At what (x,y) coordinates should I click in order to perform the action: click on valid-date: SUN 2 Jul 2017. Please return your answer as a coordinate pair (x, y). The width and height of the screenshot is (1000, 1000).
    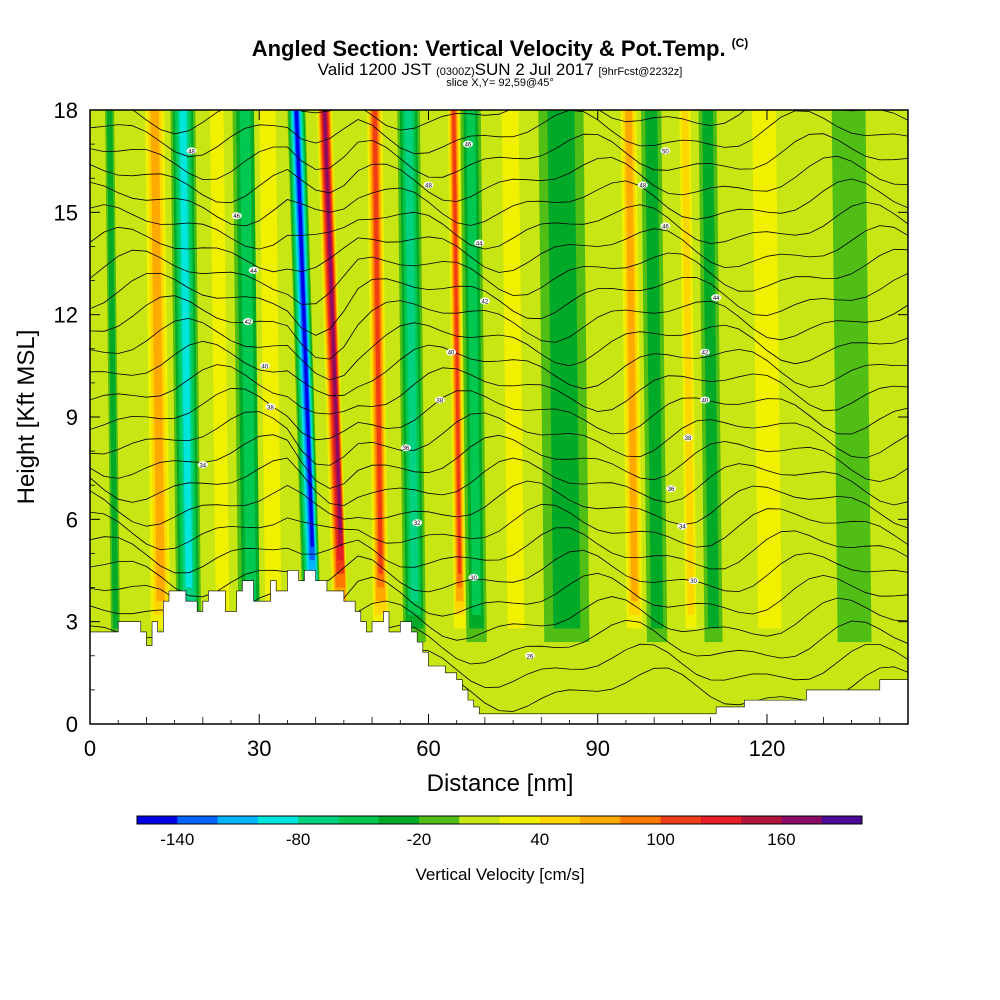
    Looking at the image, I should click on (534, 69).